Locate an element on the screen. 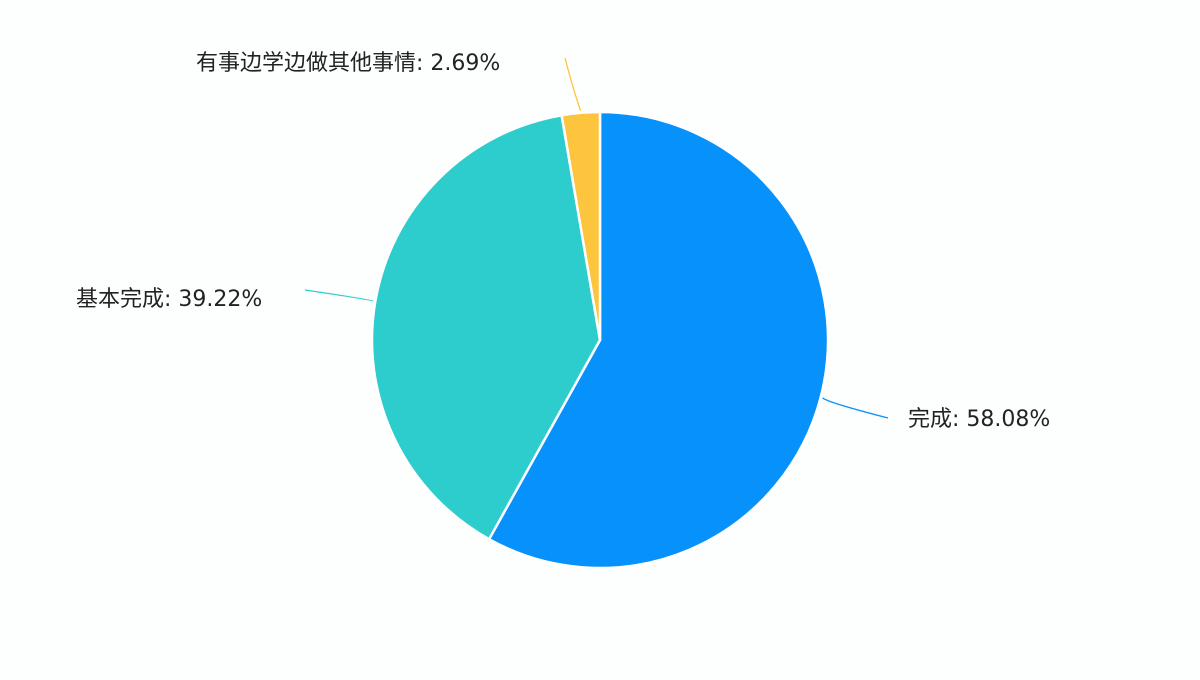 The image size is (1200, 680). leader-line-complete is located at coordinates (855, 408).